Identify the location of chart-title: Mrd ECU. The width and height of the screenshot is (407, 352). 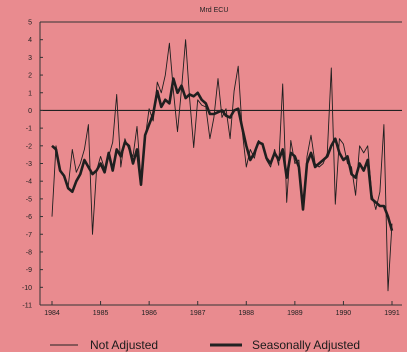
(214, 10).